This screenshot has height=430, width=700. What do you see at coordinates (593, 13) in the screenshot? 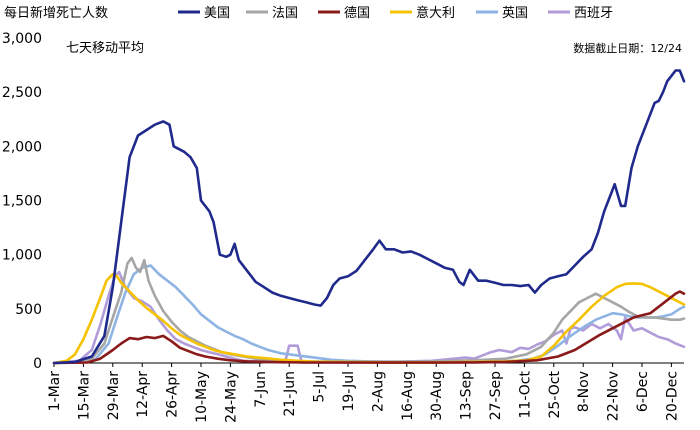
I see `legend-label: 西班牙` at bounding box center [593, 13].